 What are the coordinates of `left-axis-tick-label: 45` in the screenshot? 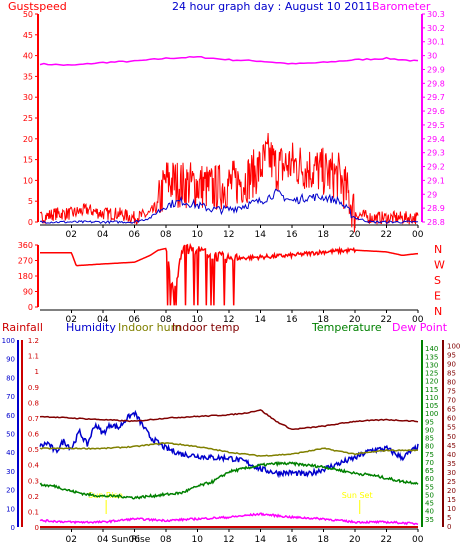 It's located at (28, 35).